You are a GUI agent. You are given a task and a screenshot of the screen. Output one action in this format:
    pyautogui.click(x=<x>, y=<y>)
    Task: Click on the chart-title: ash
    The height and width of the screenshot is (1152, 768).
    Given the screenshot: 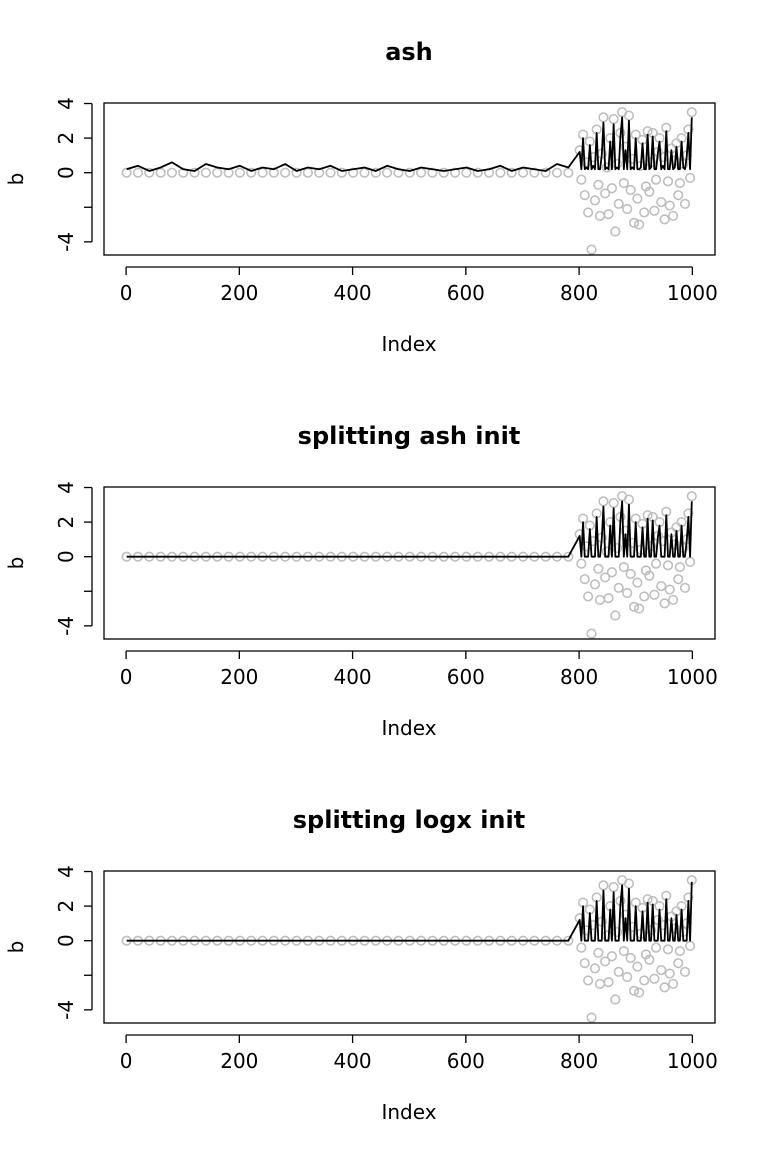 What is the action you would take?
    pyautogui.click(x=409, y=52)
    